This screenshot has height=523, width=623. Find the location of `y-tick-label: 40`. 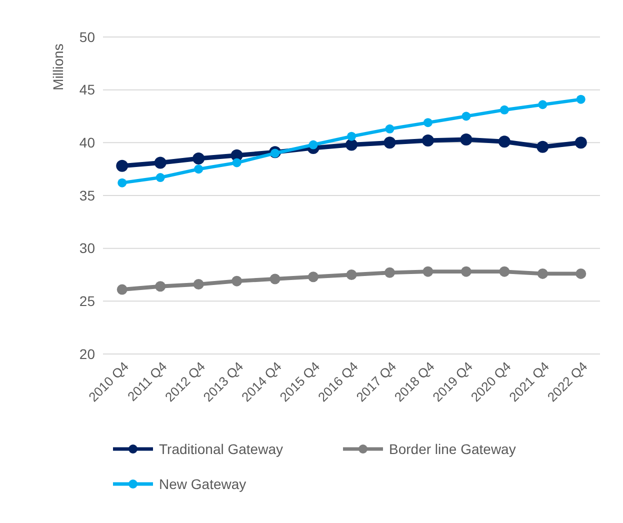

y-tick-label: 40 is located at coordinates (87, 142).